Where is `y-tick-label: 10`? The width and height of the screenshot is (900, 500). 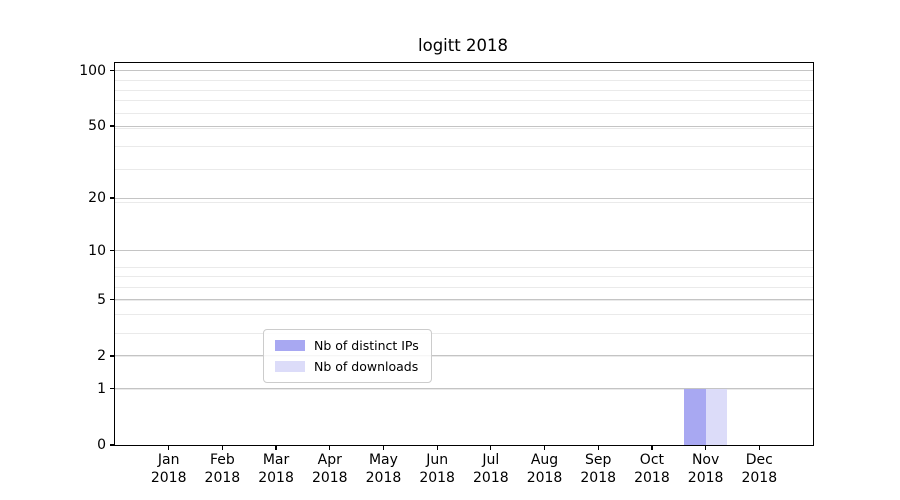 y-tick-label: 10 is located at coordinates (97, 250).